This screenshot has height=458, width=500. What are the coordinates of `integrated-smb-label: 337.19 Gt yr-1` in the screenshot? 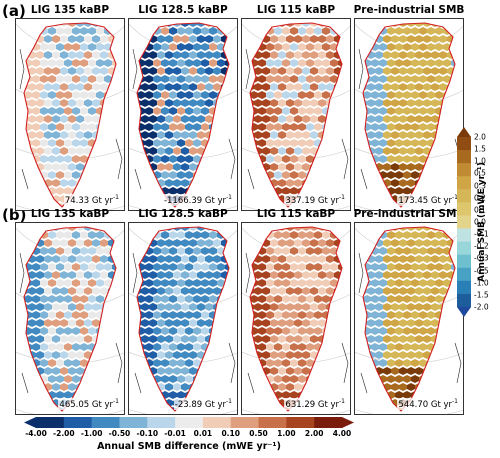 It's located at (315, 200).